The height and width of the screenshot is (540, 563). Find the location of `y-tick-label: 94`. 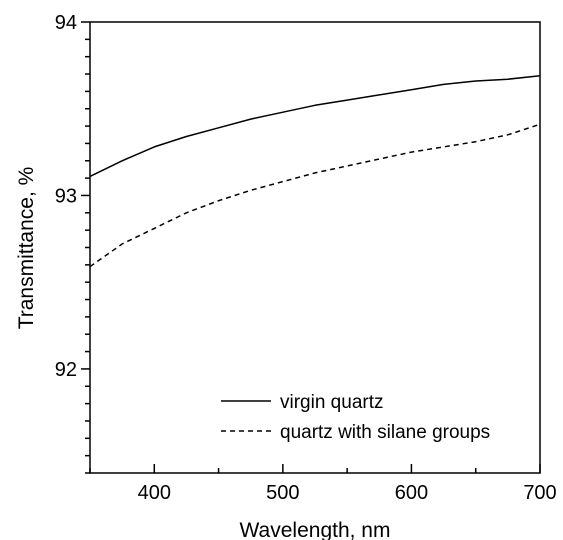

y-tick-label: 94 is located at coordinates (66, 23).